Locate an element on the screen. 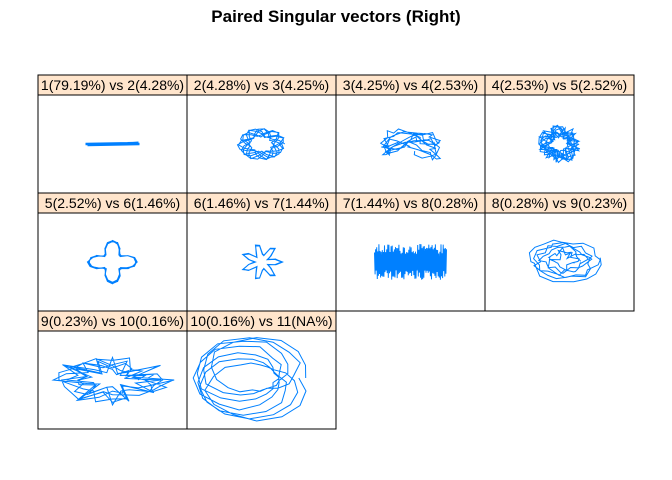  panel: 7(1.44%) vs 8(0.28%) is located at coordinates (410, 252).